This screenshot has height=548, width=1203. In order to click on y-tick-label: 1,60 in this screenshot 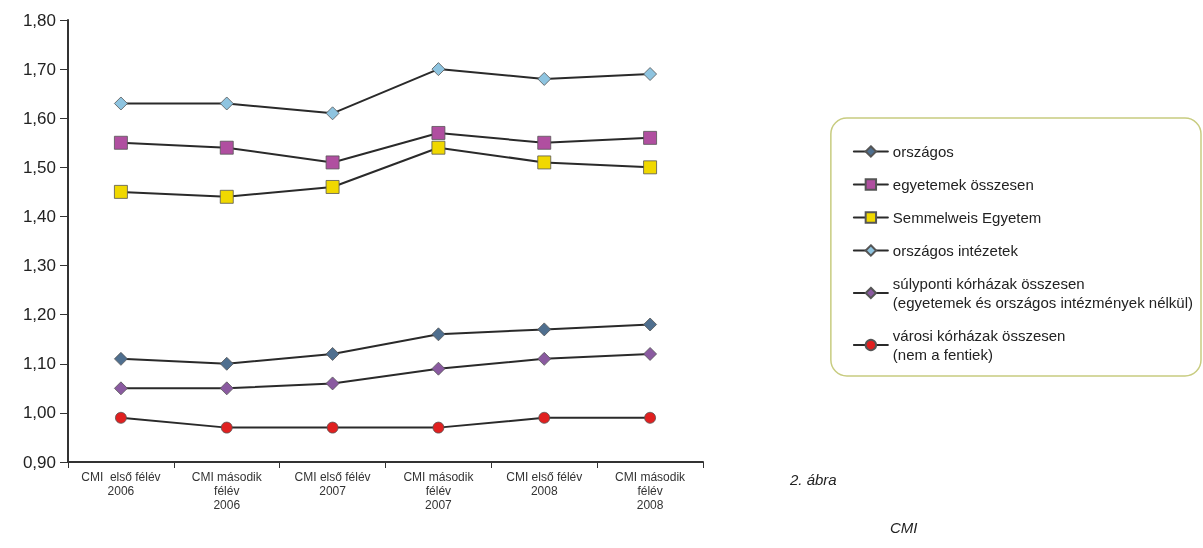, I will do `click(39, 118)`.